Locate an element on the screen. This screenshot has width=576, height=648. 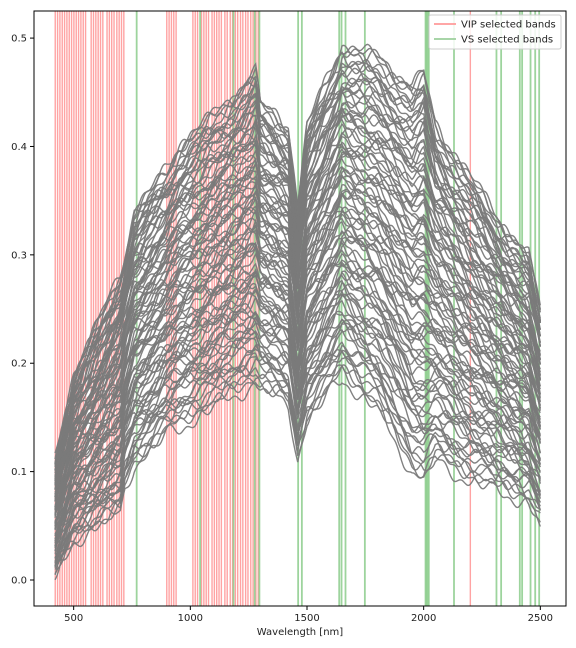
x-tick-label: 1500 is located at coordinates (306, 618).